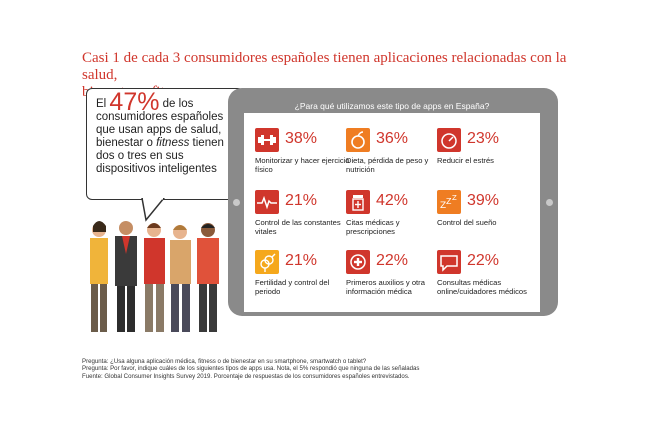  Describe the element at coordinates (483, 138) in the screenshot. I see `stat-percentage: 23%` at that location.